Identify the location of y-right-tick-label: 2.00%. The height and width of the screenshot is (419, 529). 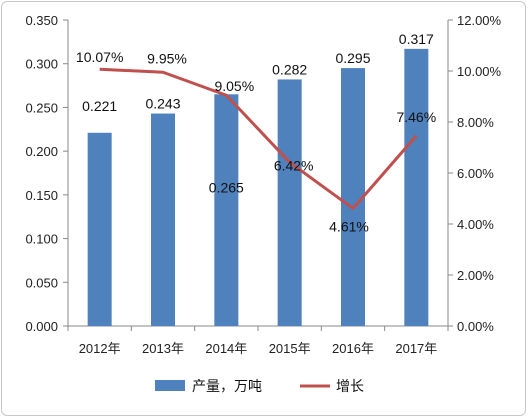
(475, 275).